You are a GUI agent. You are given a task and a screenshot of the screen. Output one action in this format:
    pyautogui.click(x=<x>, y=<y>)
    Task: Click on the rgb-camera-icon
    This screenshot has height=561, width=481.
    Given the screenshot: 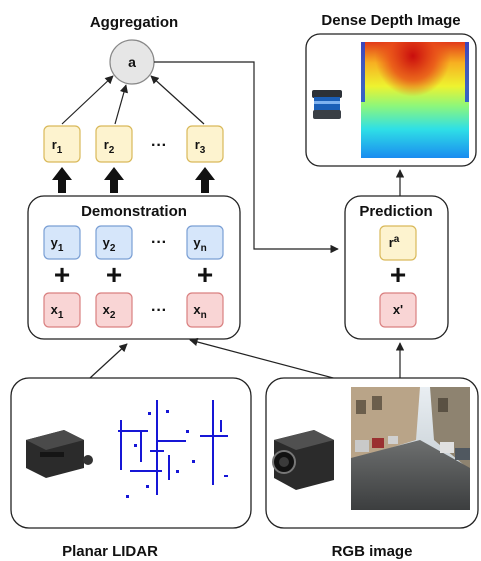 What is the action you would take?
    pyautogui.click(x=303, y=460)
    